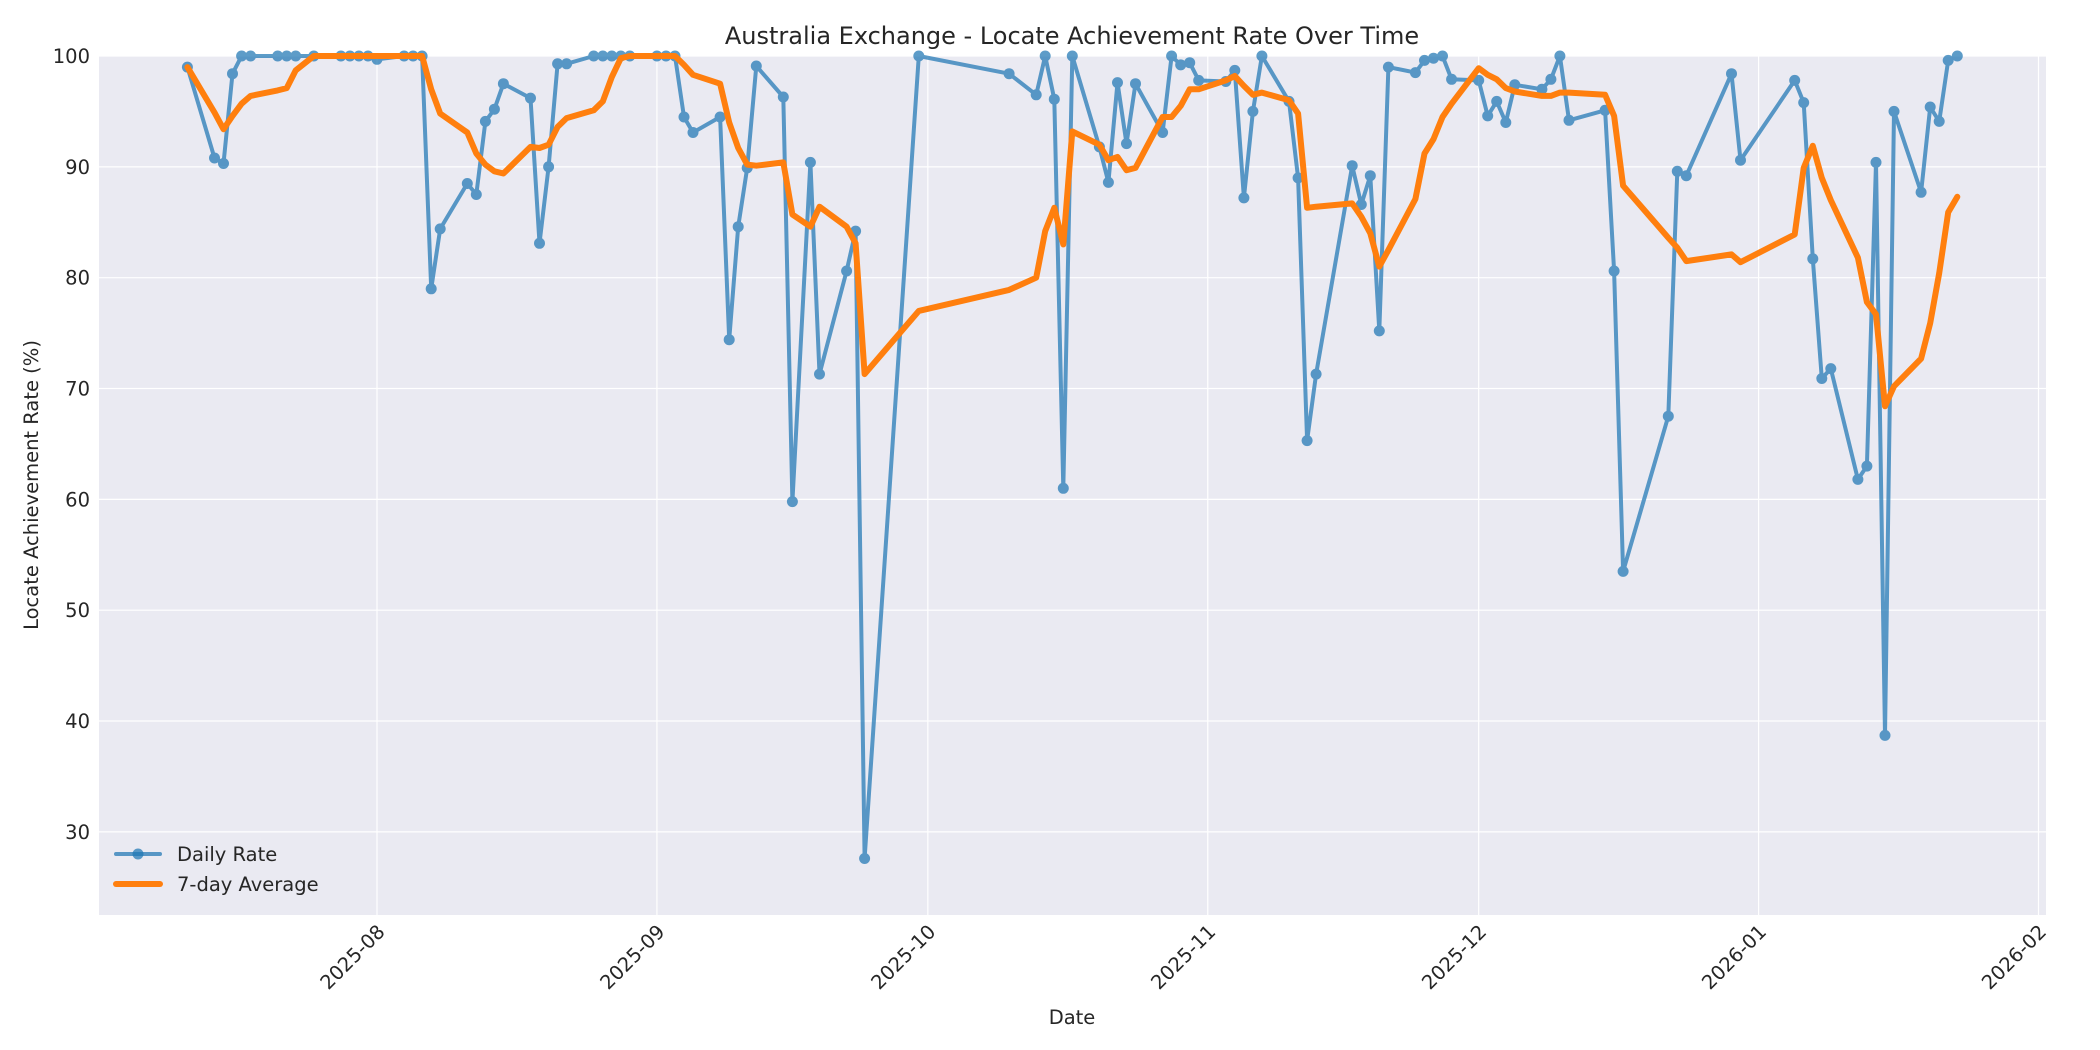 Image resolution: width=2100 pixels, height=1050 pixels. I want to click on legend-daily-marker-icon, so click(138, 854).